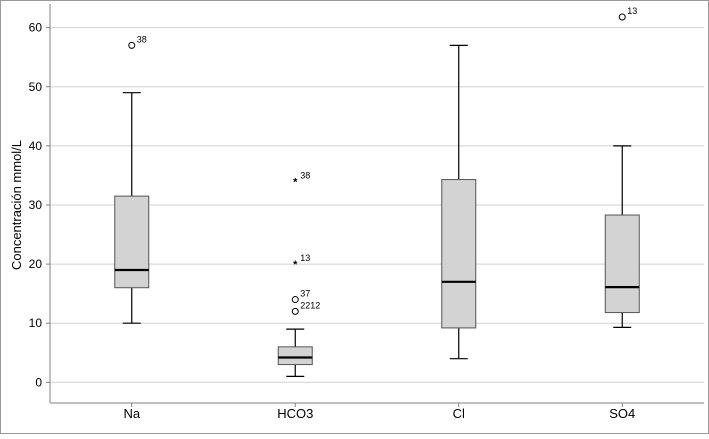 The image size is (709, 439). I want to click on x-tick-label: Cl, so click(459, 413).